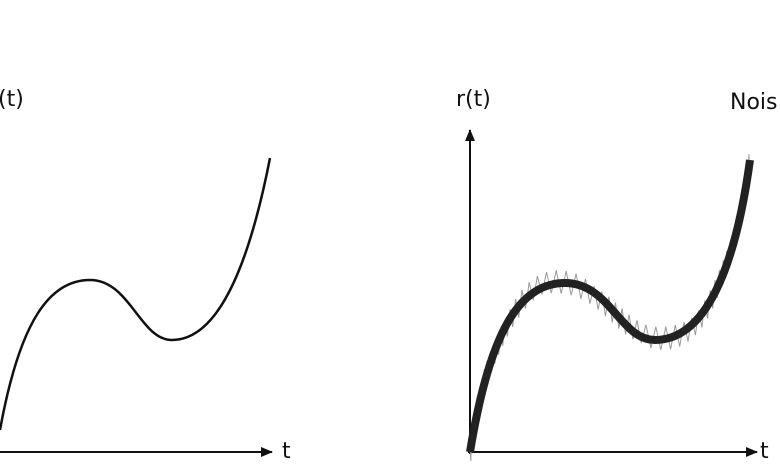  Describe the element at coordinates (12, 99) in the screenshot. I see `left-y-label: (t)` at that location.